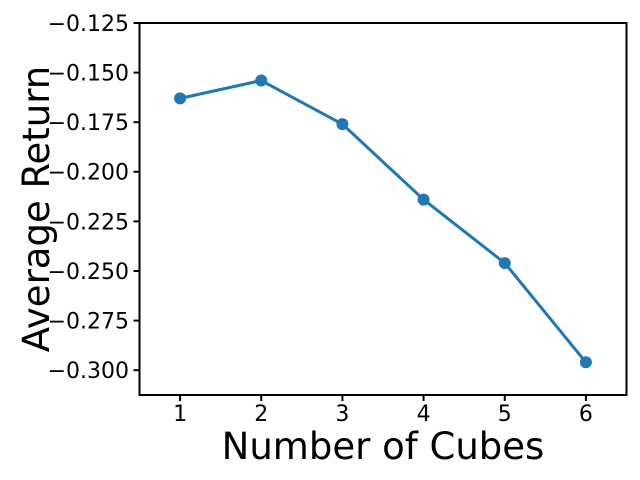 This screenshot has width=640, height=480. I want to click on y-tick-label: −0.250, so click(88, 272).